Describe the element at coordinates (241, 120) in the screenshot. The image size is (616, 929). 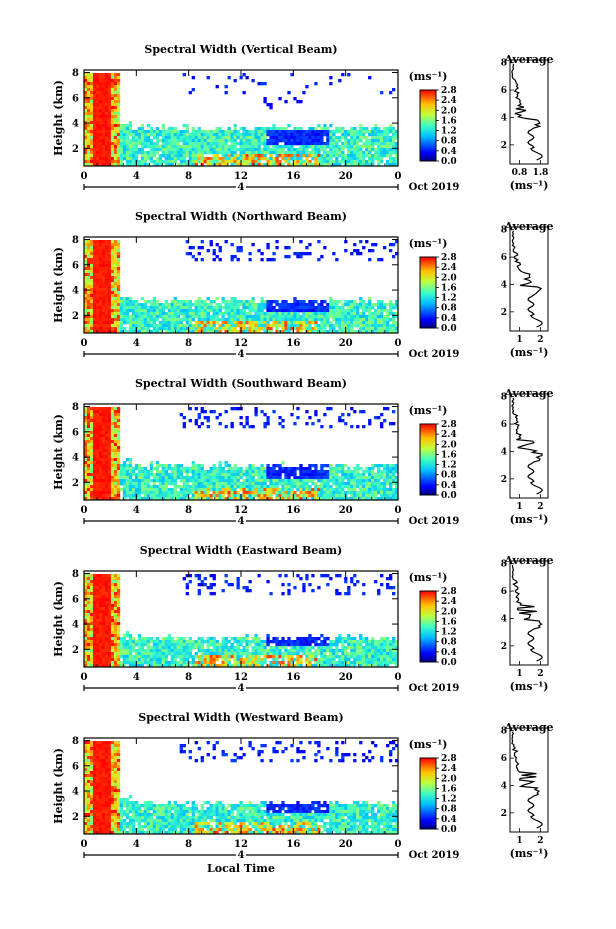
I see `heatmap` at that location.